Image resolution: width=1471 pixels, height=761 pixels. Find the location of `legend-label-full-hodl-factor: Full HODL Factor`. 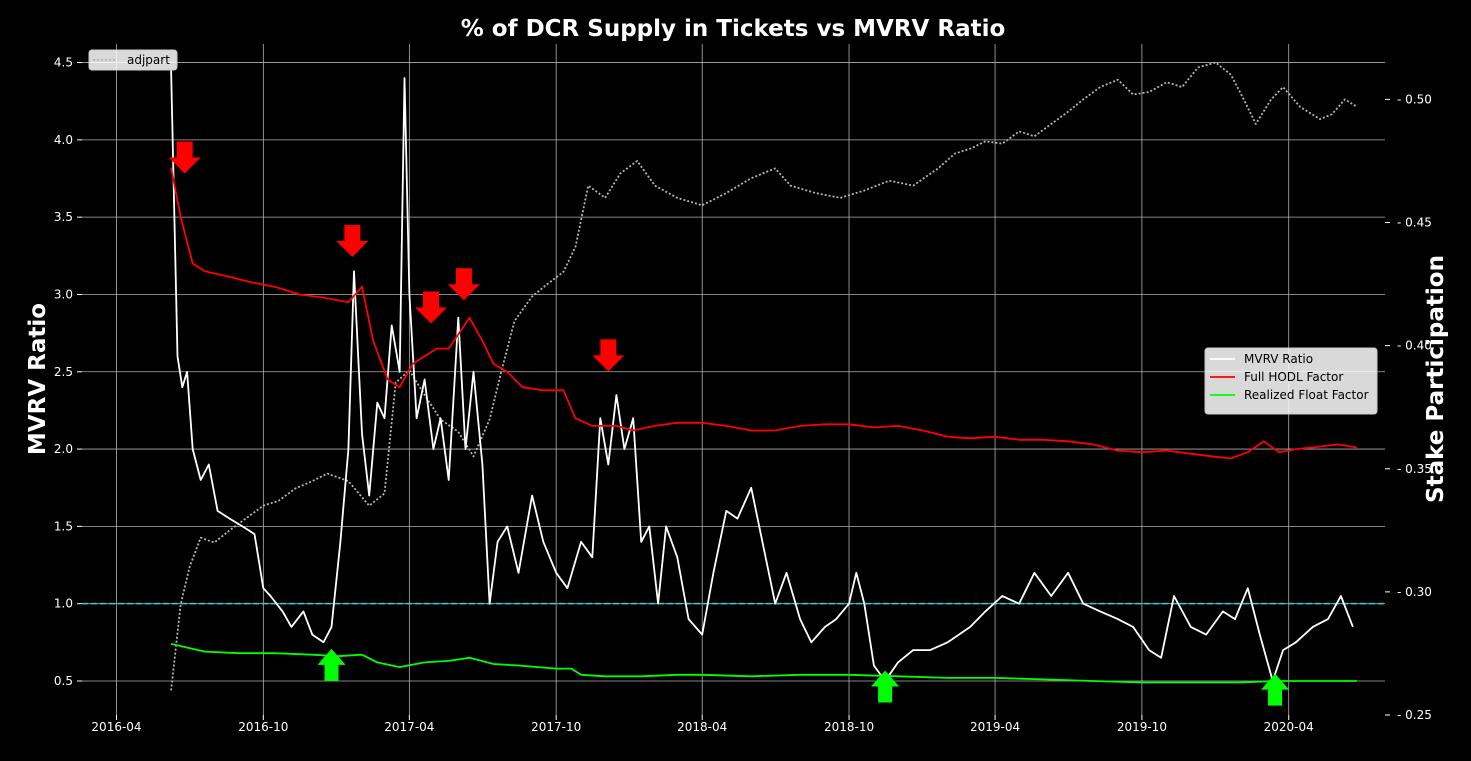

legend-label-full-hodl-factor: Full HODL Factor is located at coordinates (1293, 377).